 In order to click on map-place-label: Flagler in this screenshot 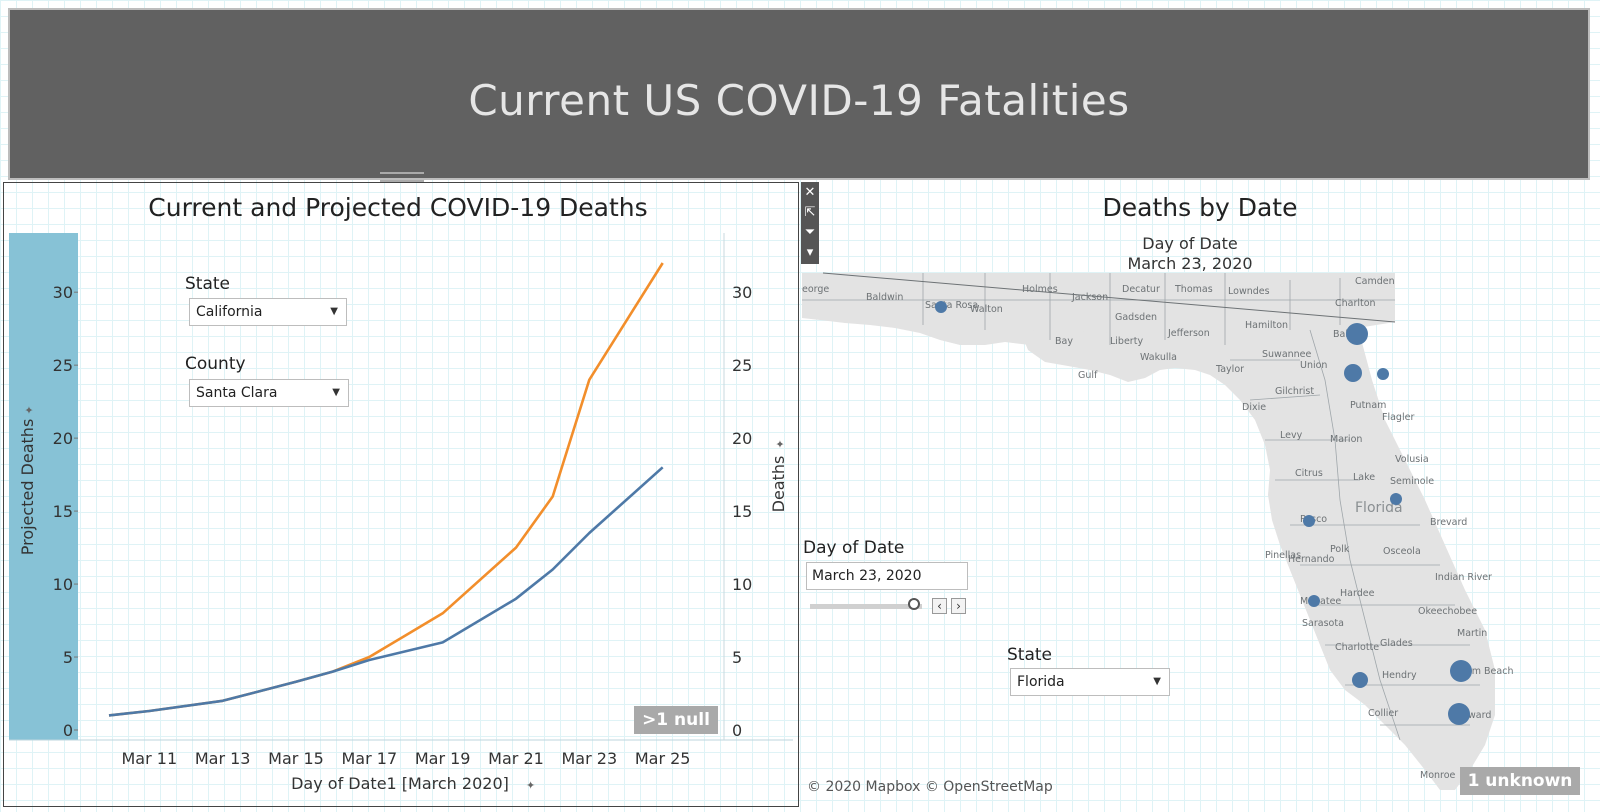, I will do `click(1398, 417)`.